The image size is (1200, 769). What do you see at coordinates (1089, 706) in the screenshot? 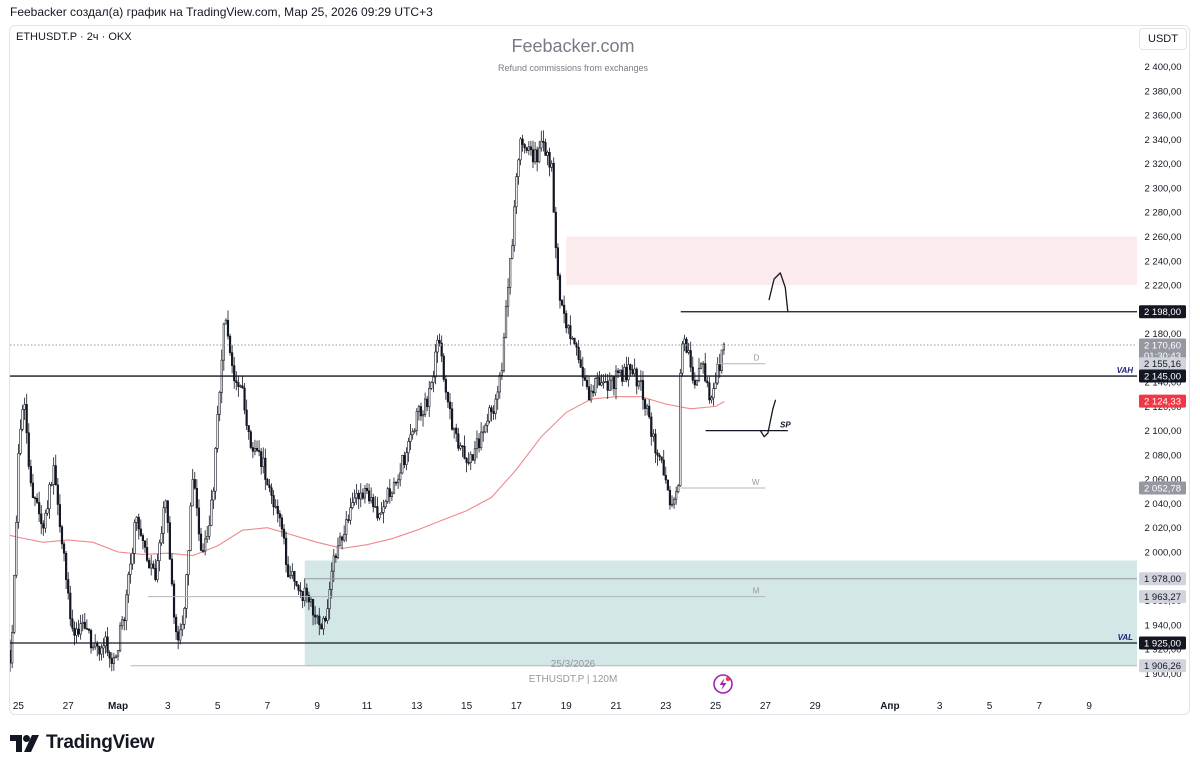
I see `time-tick-label: 9` at bounding box center [1089, 706].